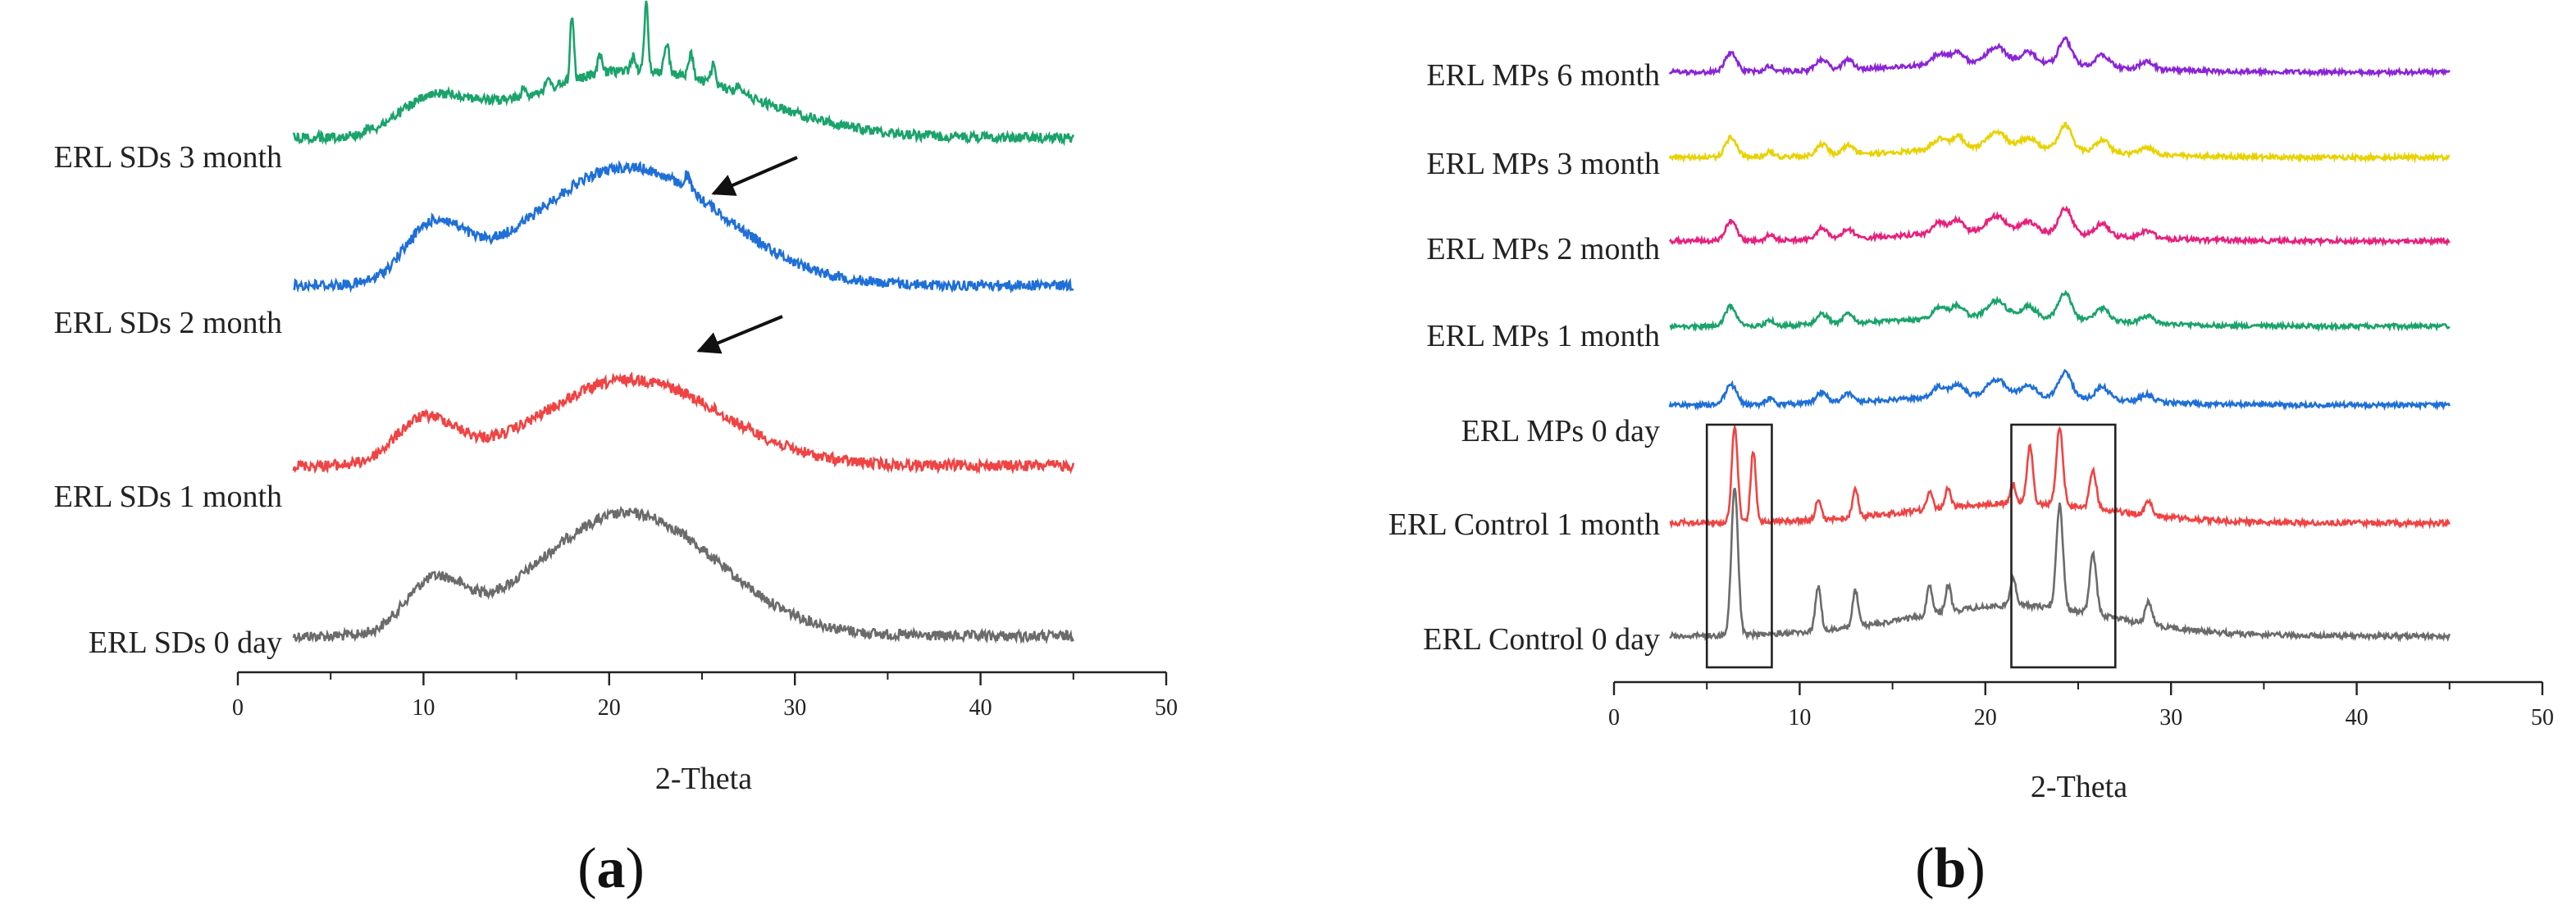 This screenshot has height=910, width=2576. I want to click on panel-b-x-axis-label: 2-Theta, so click(2079, 787).